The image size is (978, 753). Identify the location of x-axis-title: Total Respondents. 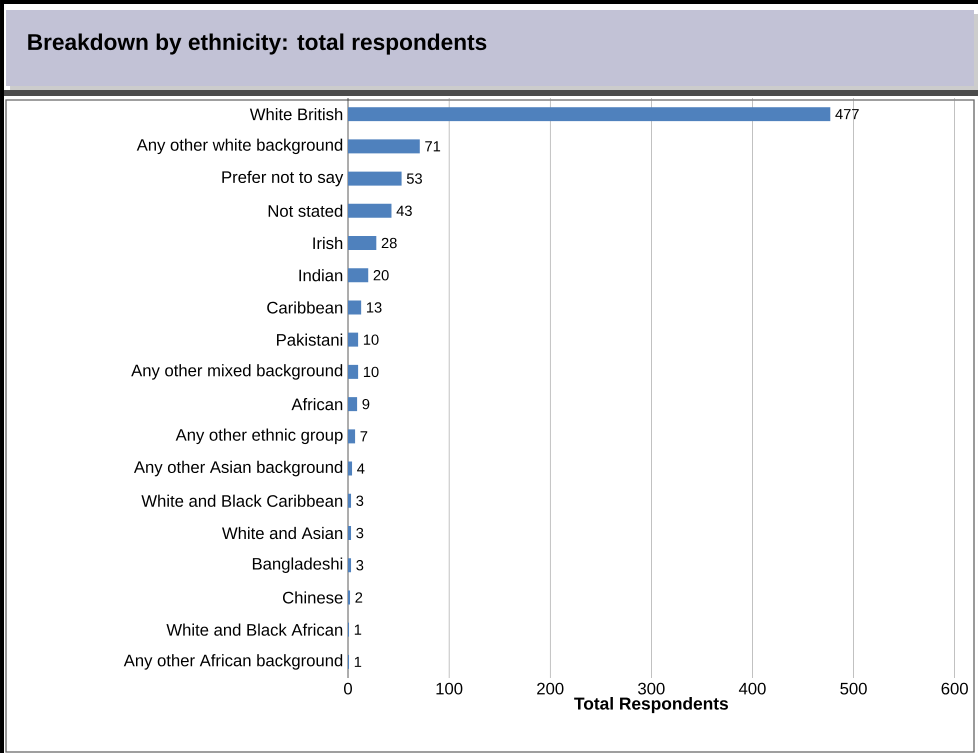
(651, 705).